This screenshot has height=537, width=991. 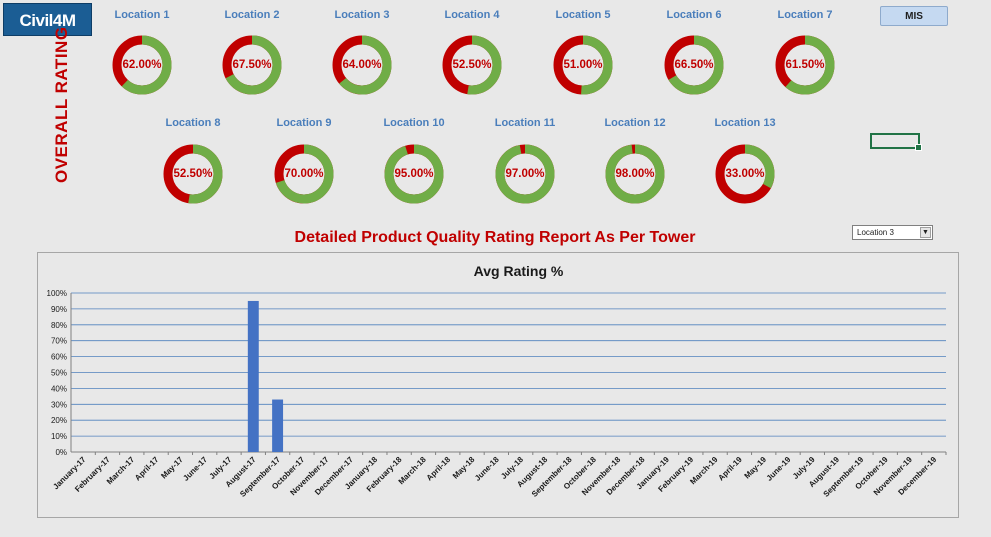 What do you see at coordinates (147, 469) in the screenshot?
I see `x-tick-label: April-17` at bounding box center [147, 469].